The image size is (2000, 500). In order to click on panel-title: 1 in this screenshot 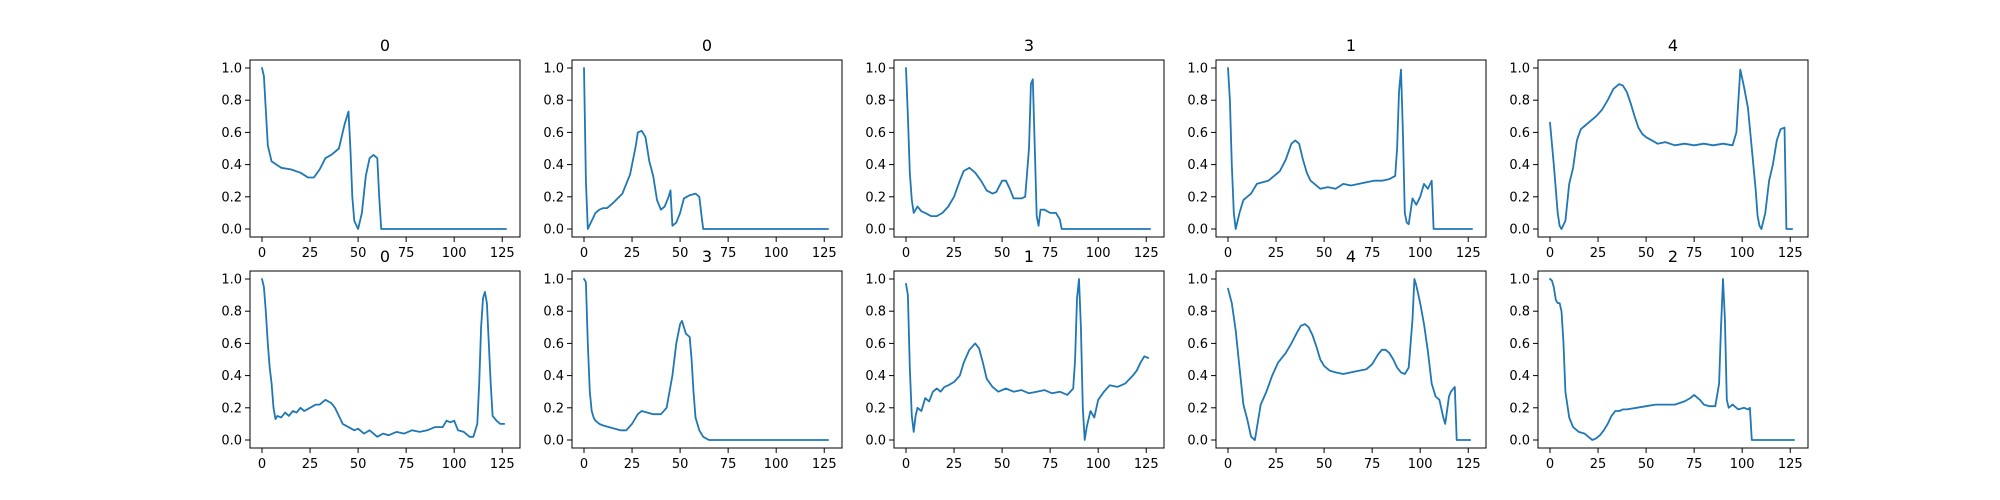, I will do `click(1029, 256)`.